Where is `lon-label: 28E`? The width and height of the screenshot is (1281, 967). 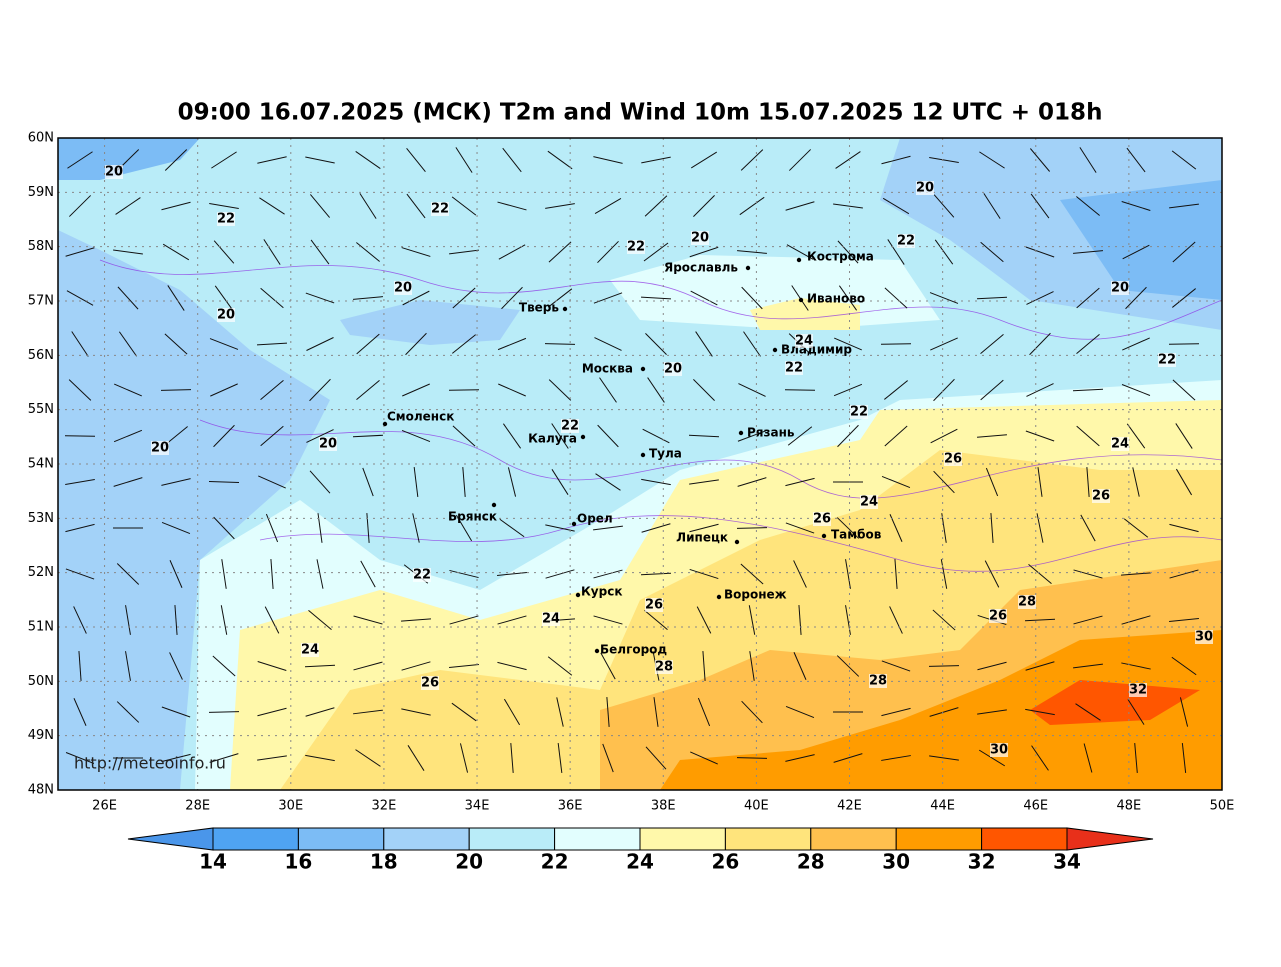
lon-label: 28E is located at coordinates (197, 806).